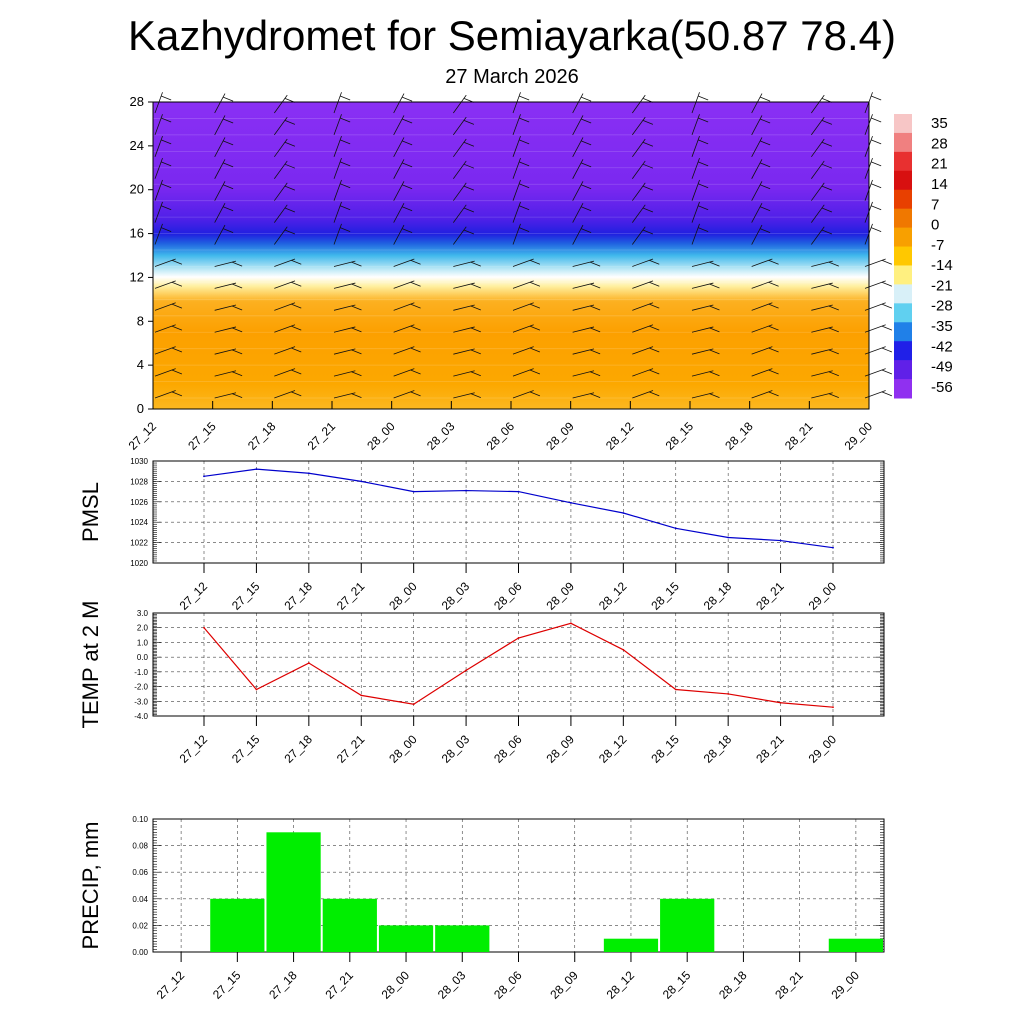 The image size is (1024, 1024). I want to click on colorbar-label: 28, so click(939, 143).